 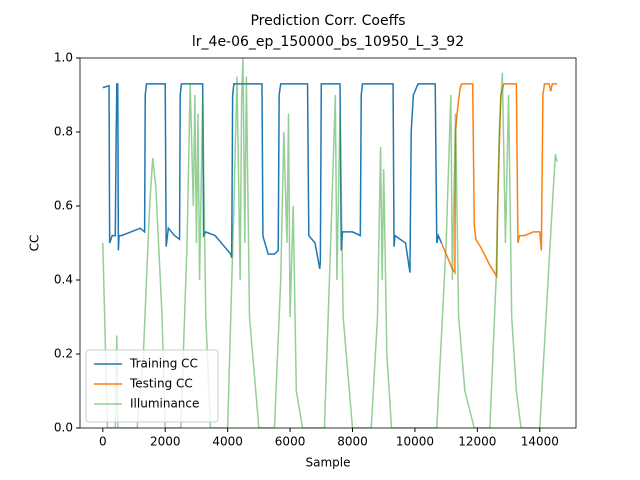 I want to click on x-axis-label: Sample, so click(x=328, y=463).